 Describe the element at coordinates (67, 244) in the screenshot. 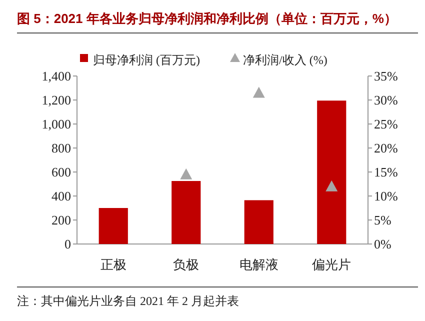

I see `y-tick-label: 0` at that location.